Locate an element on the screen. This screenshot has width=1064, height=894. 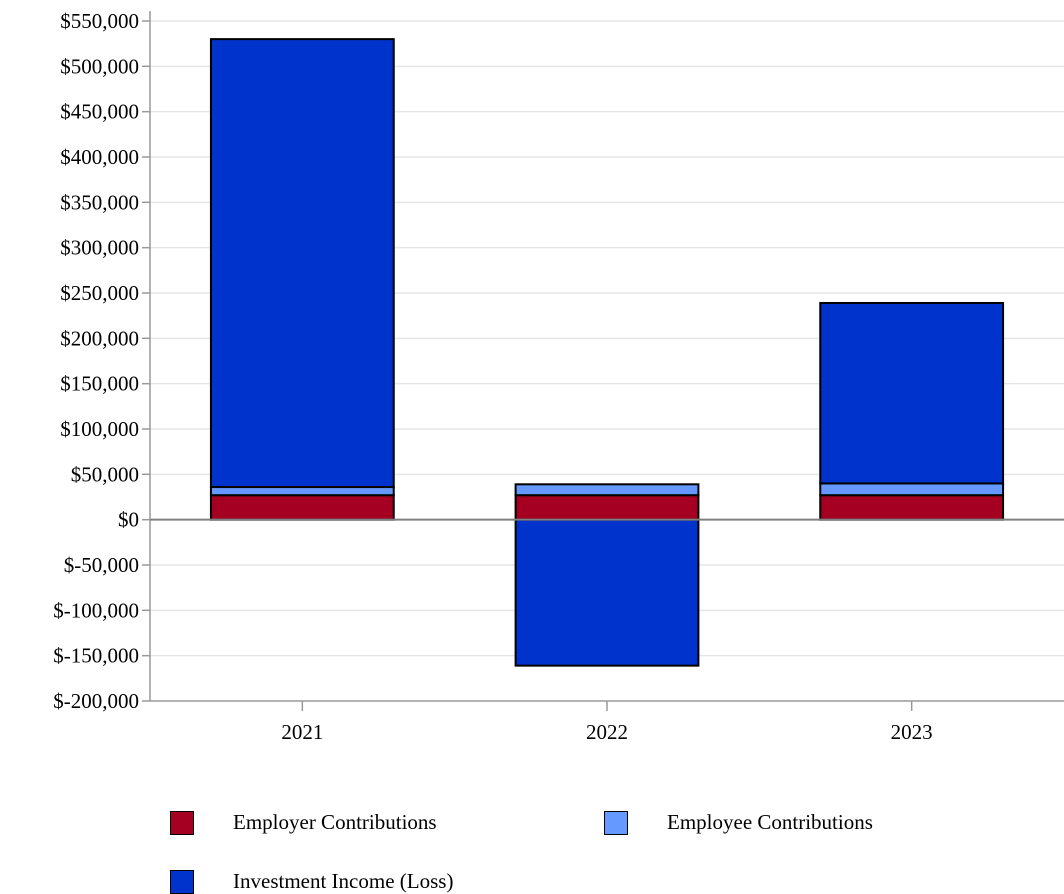
x-tick-label: 2022 is located at coordinates (607, 732).